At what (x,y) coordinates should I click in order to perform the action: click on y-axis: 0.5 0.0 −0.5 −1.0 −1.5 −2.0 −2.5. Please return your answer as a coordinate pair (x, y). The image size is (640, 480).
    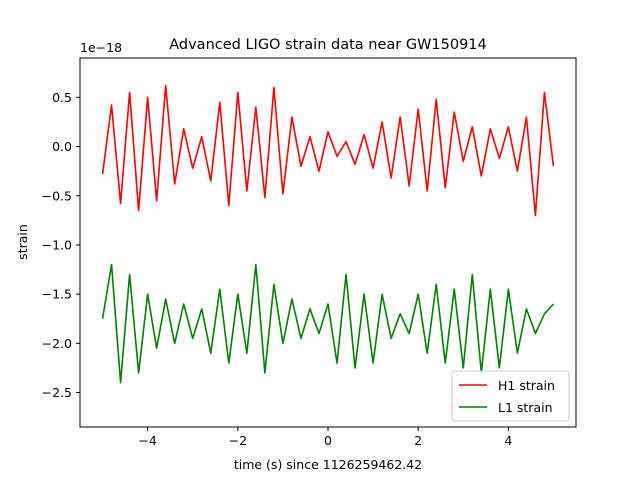
    Looking at the image, I should click on (61, 245).